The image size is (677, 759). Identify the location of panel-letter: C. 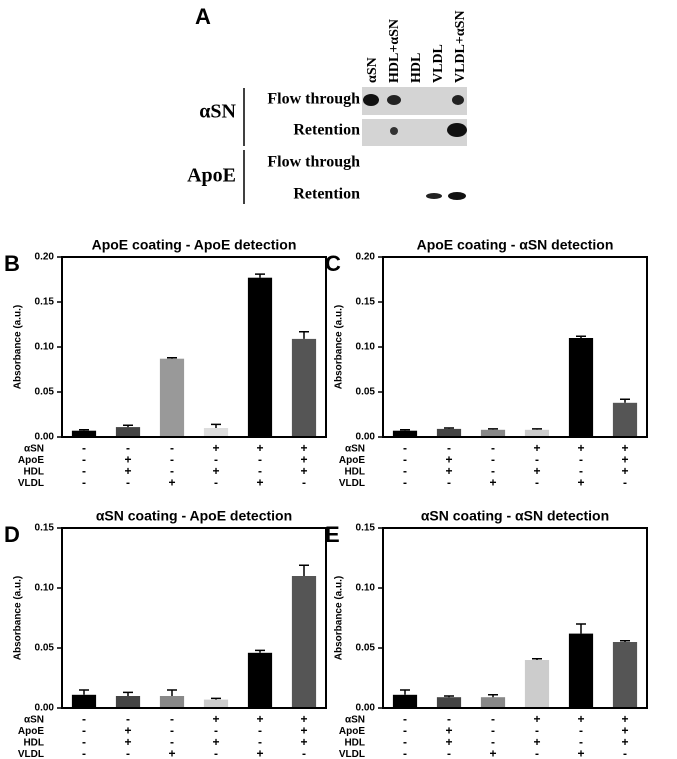
(333, 263).